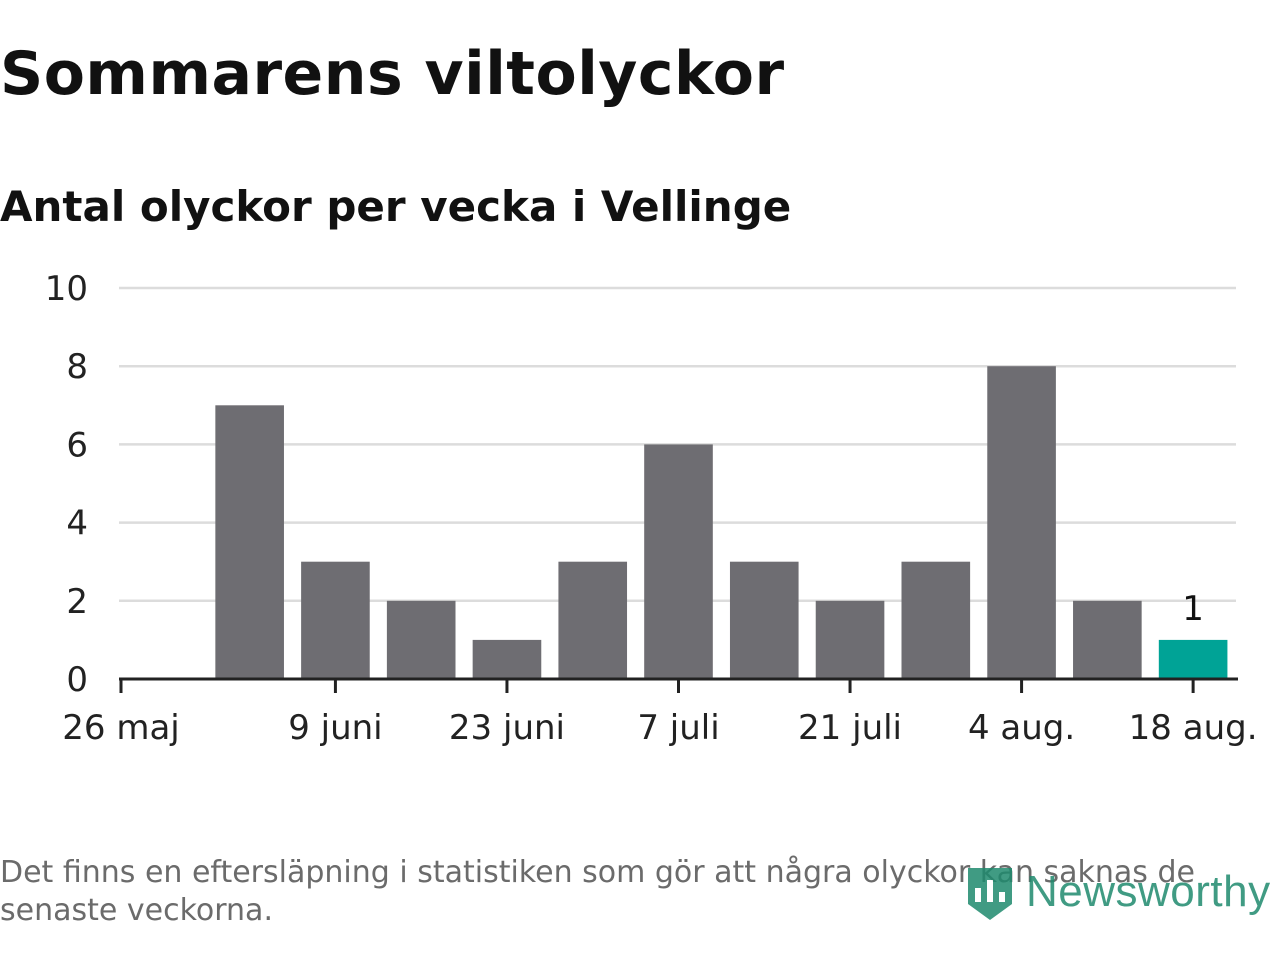  I want to click on x-tick-label: 26 maj, so click(120, 728).